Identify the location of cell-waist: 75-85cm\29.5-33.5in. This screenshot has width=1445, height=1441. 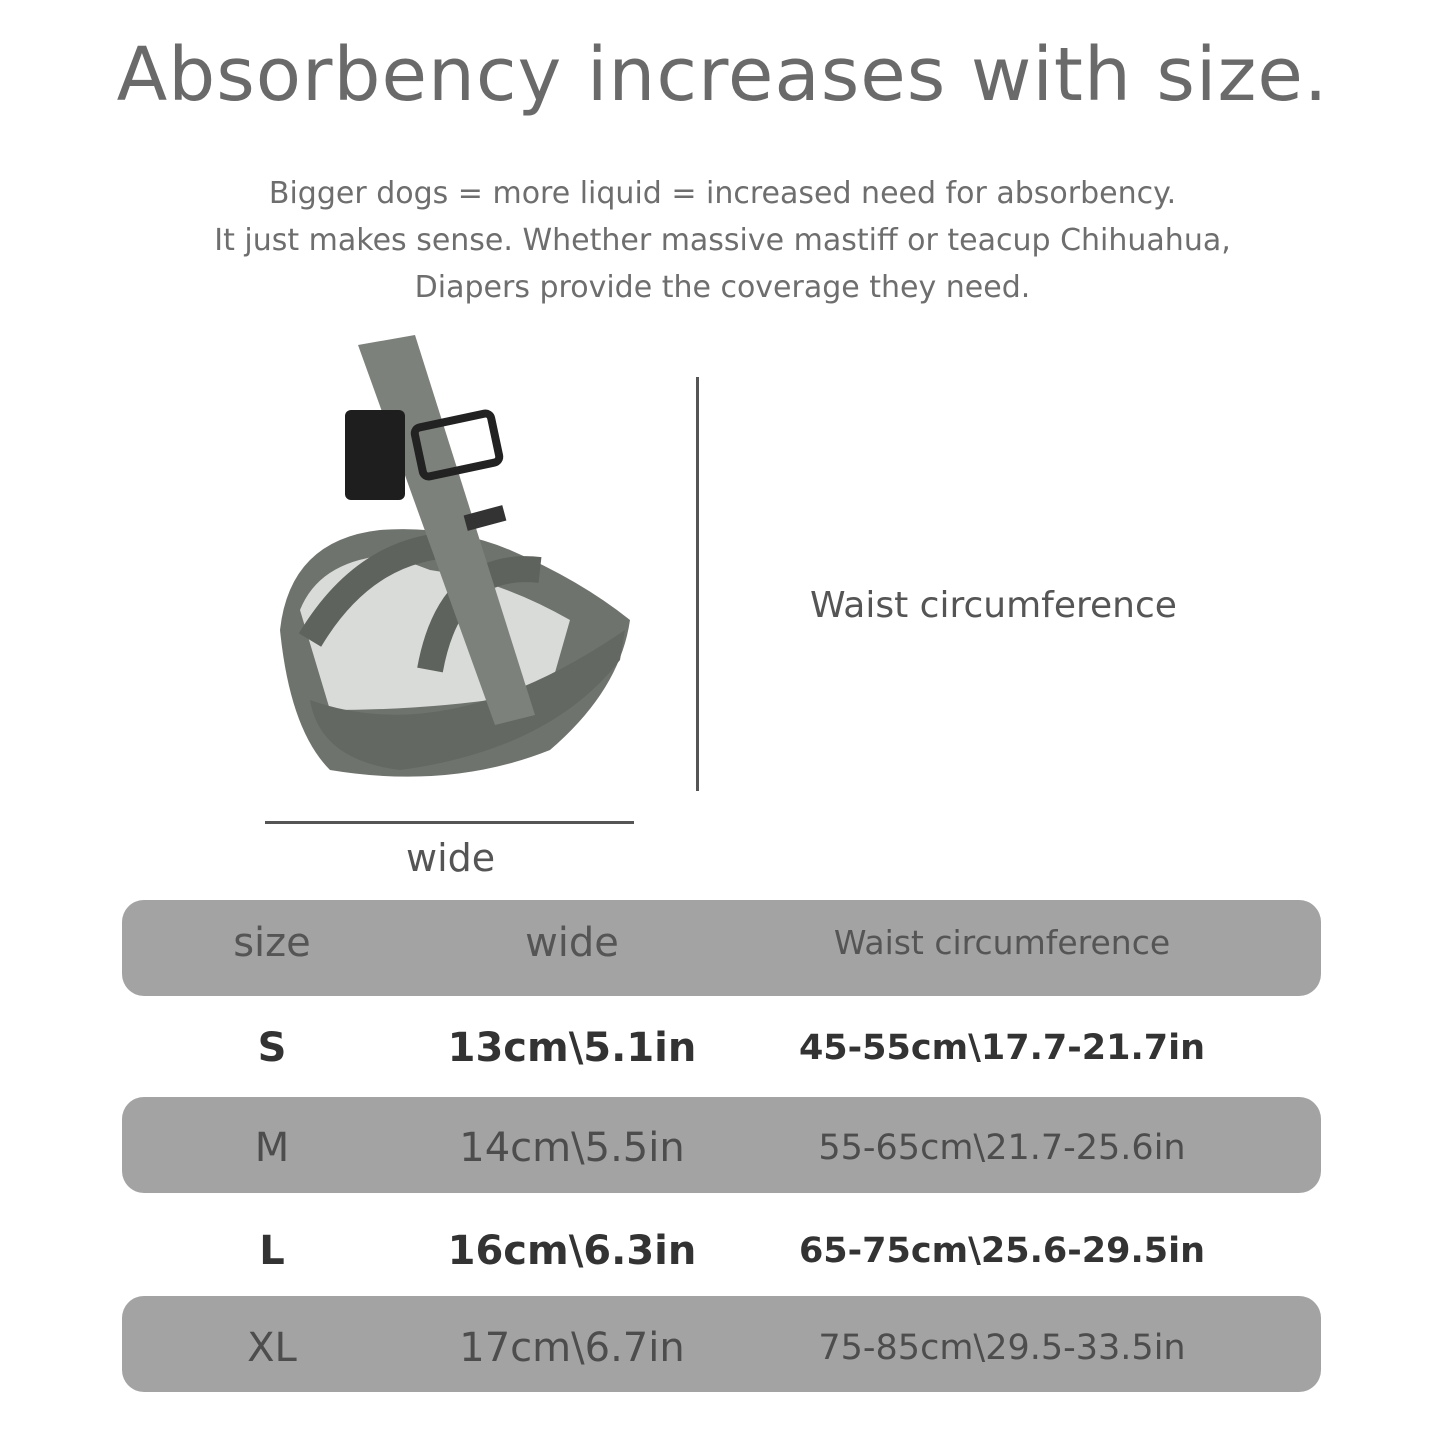
(1002, 1348).